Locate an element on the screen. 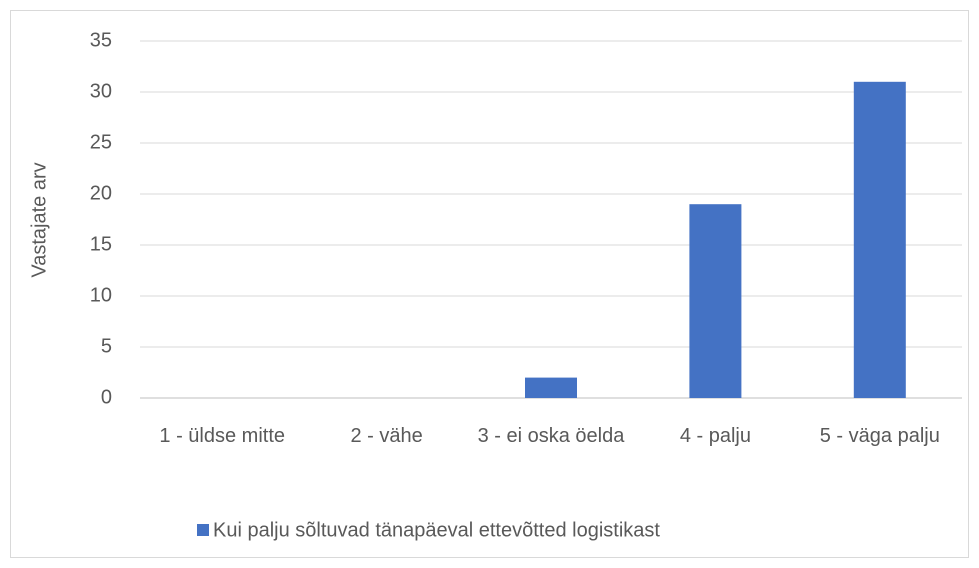 This screenshot has height=568, width=979. x-tick-label: 4 - palju is located at coordinates (715, 436).